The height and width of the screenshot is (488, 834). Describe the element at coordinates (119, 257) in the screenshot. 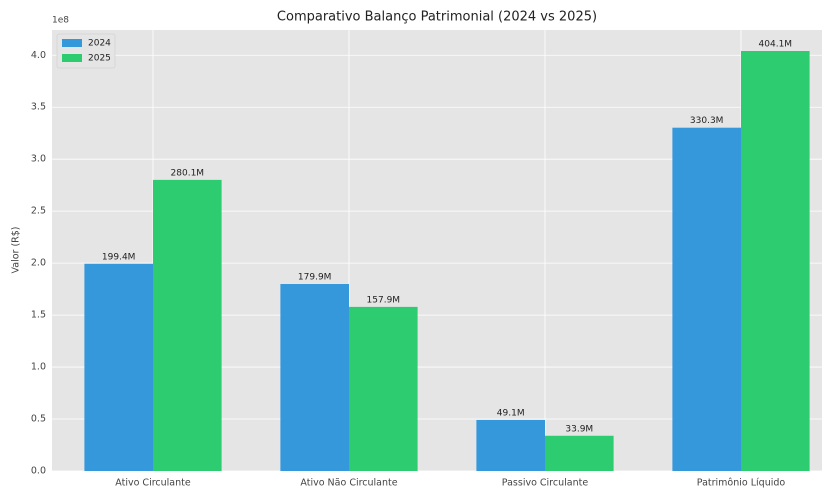

I see `data-label: 199.4M` at that location.